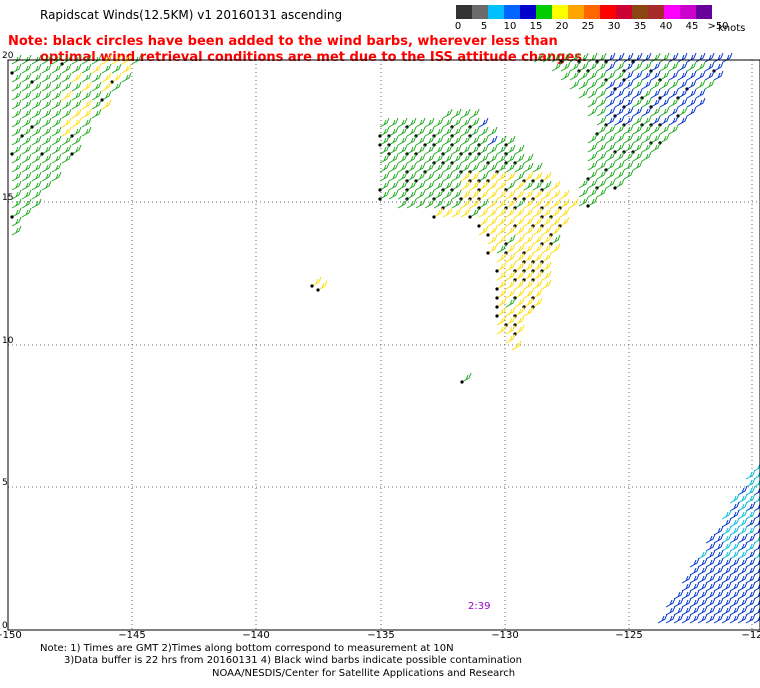 The image size is (760, 688). What do you see at coordinates (479, 606) in the screenshot?
I see `pass-time-label: 2:39` at bounding box center [479, 606].